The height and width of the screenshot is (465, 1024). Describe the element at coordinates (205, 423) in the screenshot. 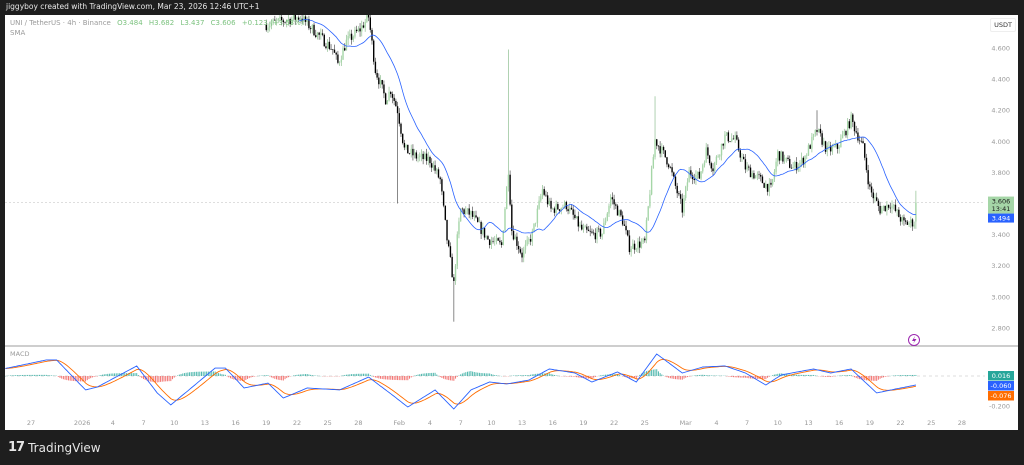

I see `time-tick-label: 13` at that location.